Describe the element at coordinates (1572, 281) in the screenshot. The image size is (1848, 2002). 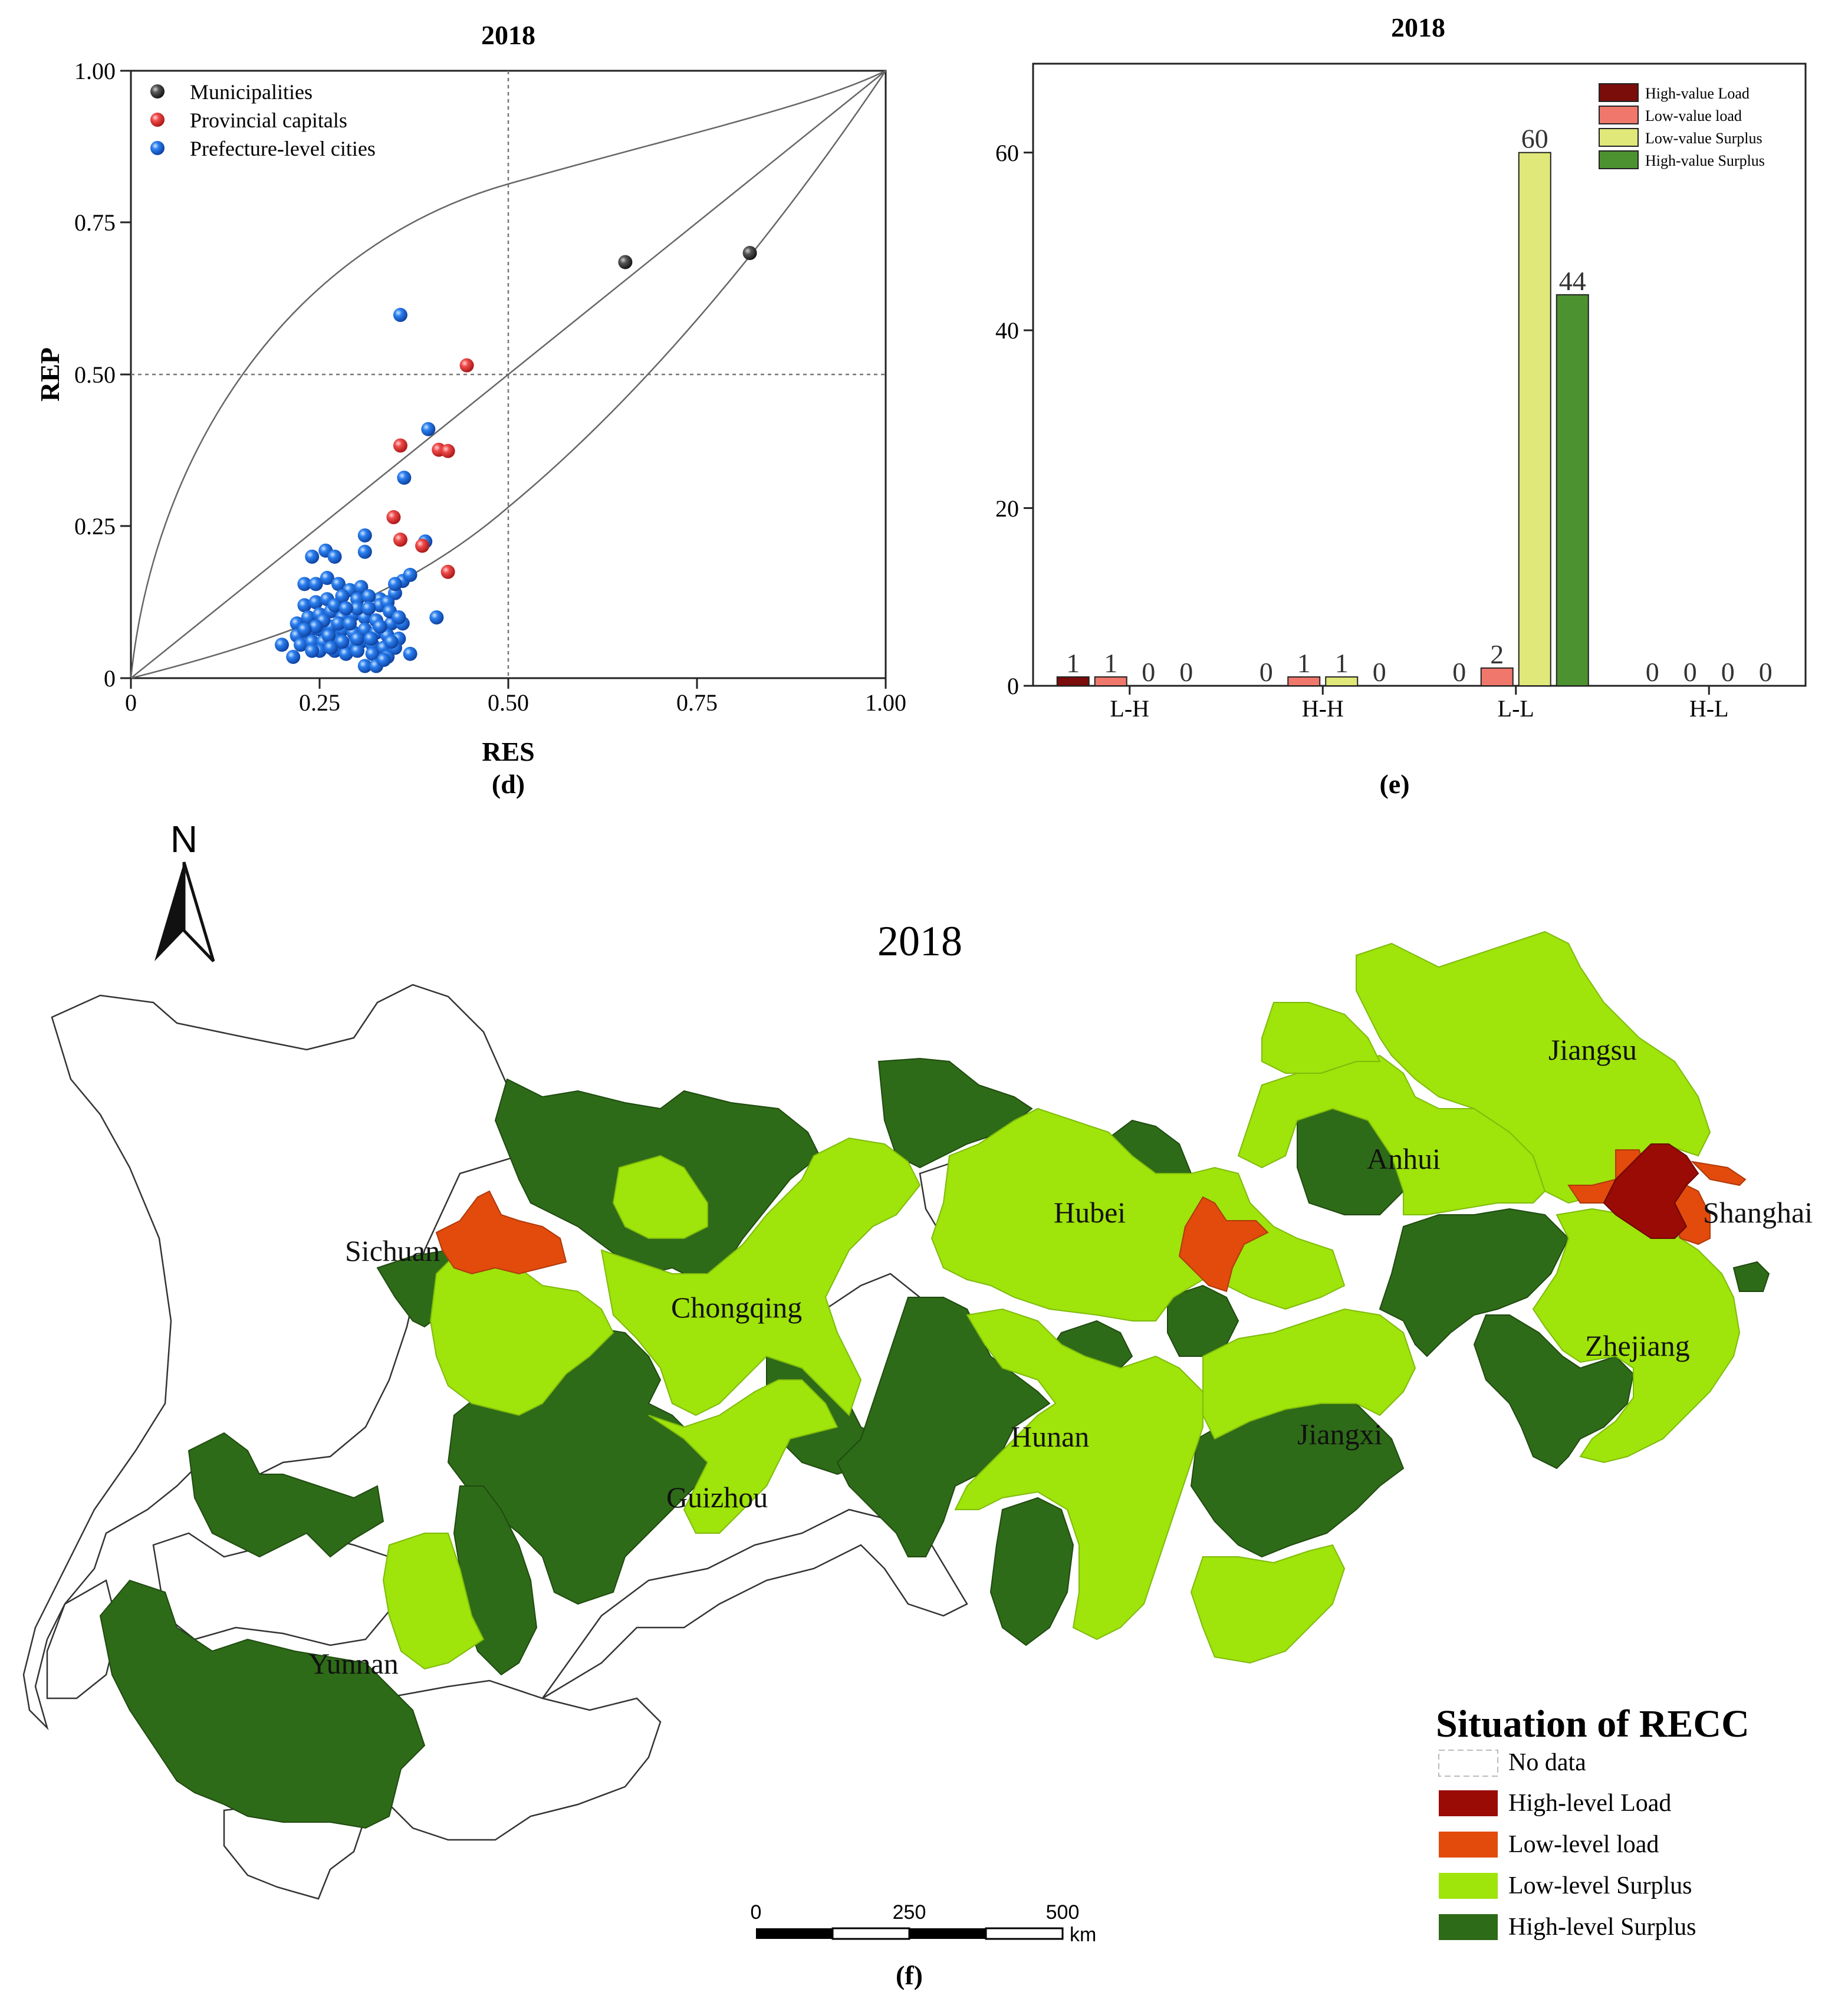
I see `bar-value-label: 44` at that location.